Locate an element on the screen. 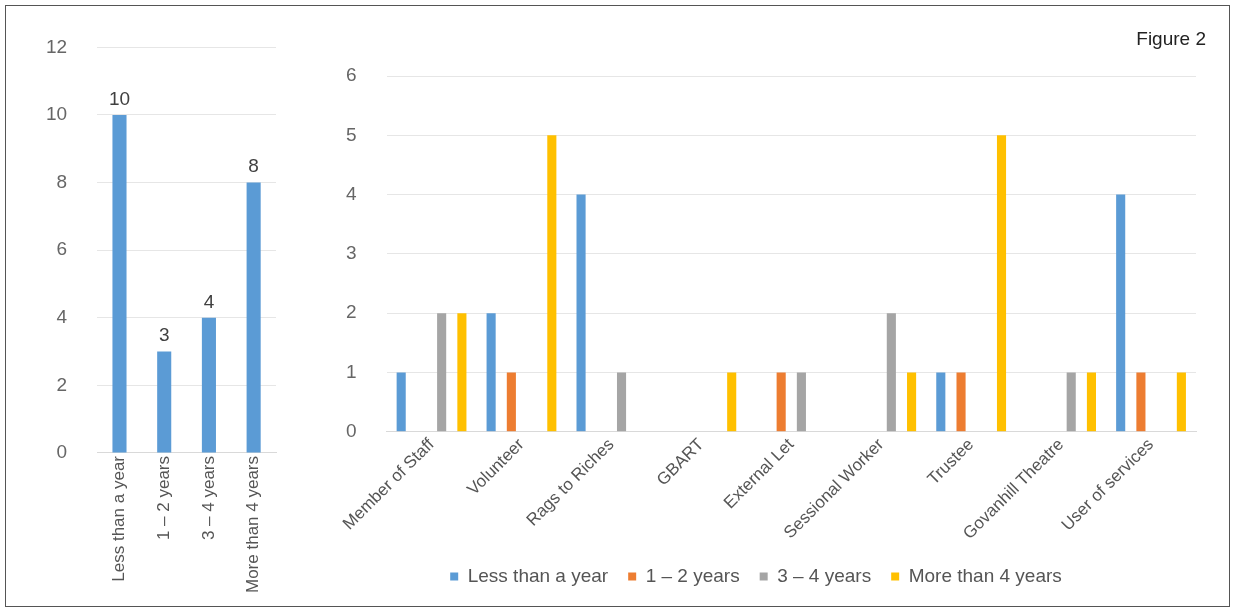 Image resolution: width=1233 pixels, height=615 pixels. x-tick-label: 1 – 2 years is located at coordinates (163, 498).